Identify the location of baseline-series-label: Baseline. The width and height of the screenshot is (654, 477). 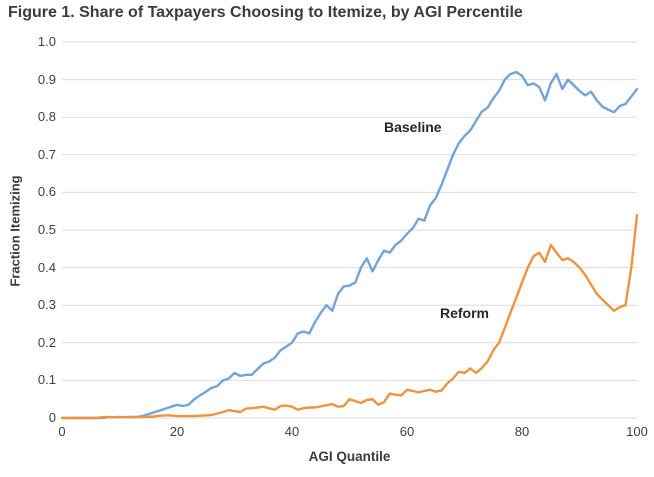
(413, 127).